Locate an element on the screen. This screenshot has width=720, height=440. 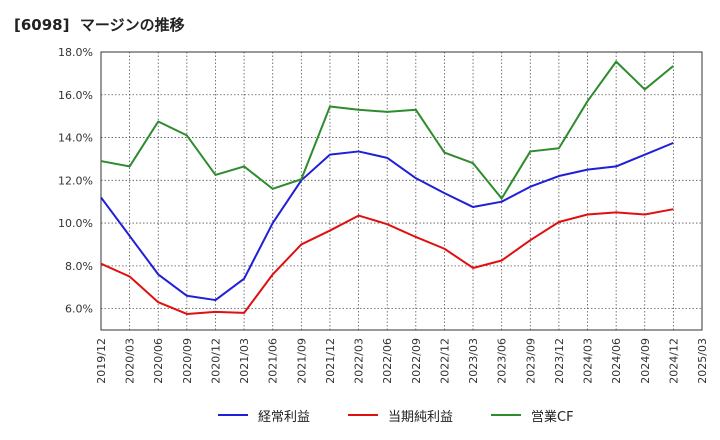
x-tick-label: 2021/09 is located at coordinates (301, 361).